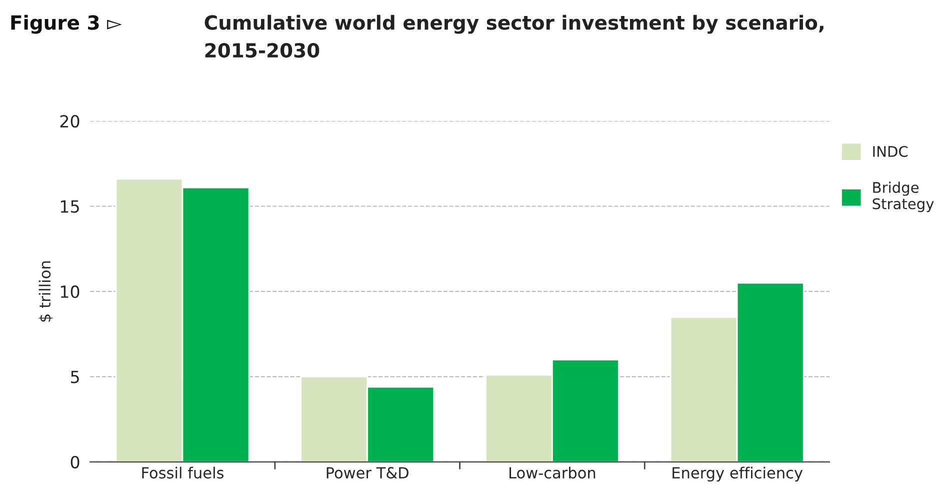 The width and height of the screenshot is (948, 494). I want to click on x-tick-label: Energy efficiency, so click(737, 474).